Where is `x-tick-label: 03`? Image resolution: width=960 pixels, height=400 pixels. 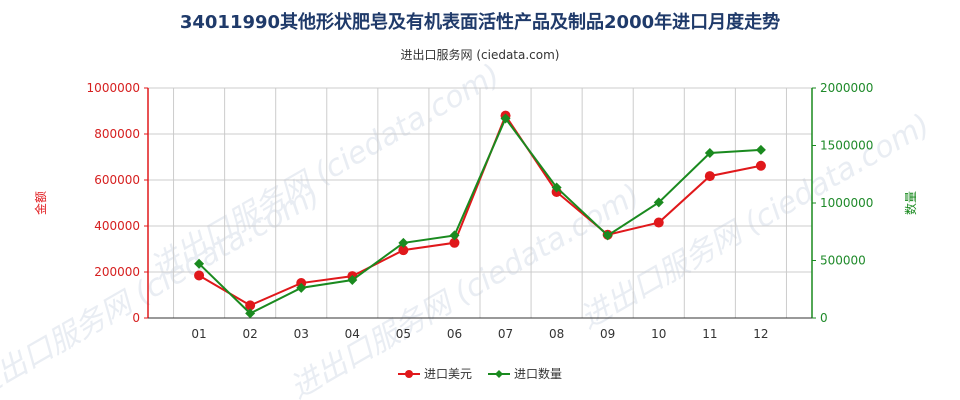 x-tick-label: 03 is located at coordinates (301, 334).